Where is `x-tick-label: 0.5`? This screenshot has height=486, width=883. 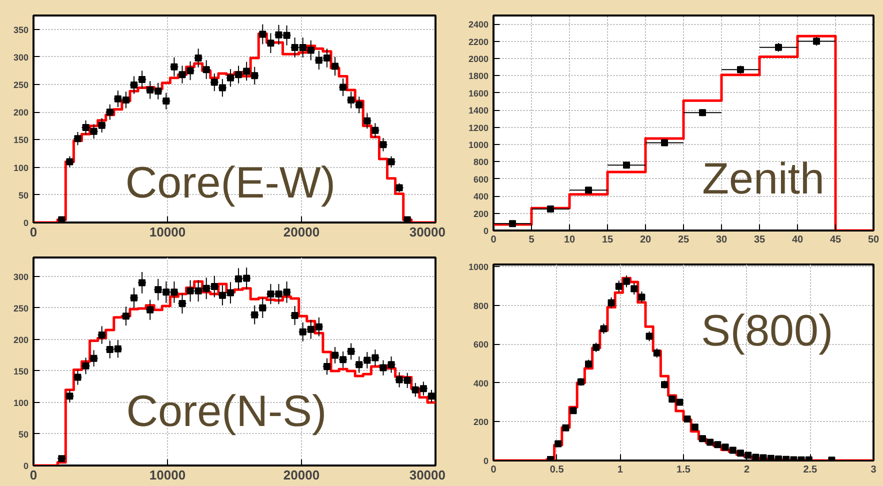
x-tick-label: 0.5 is located at coordinates (557, 470).